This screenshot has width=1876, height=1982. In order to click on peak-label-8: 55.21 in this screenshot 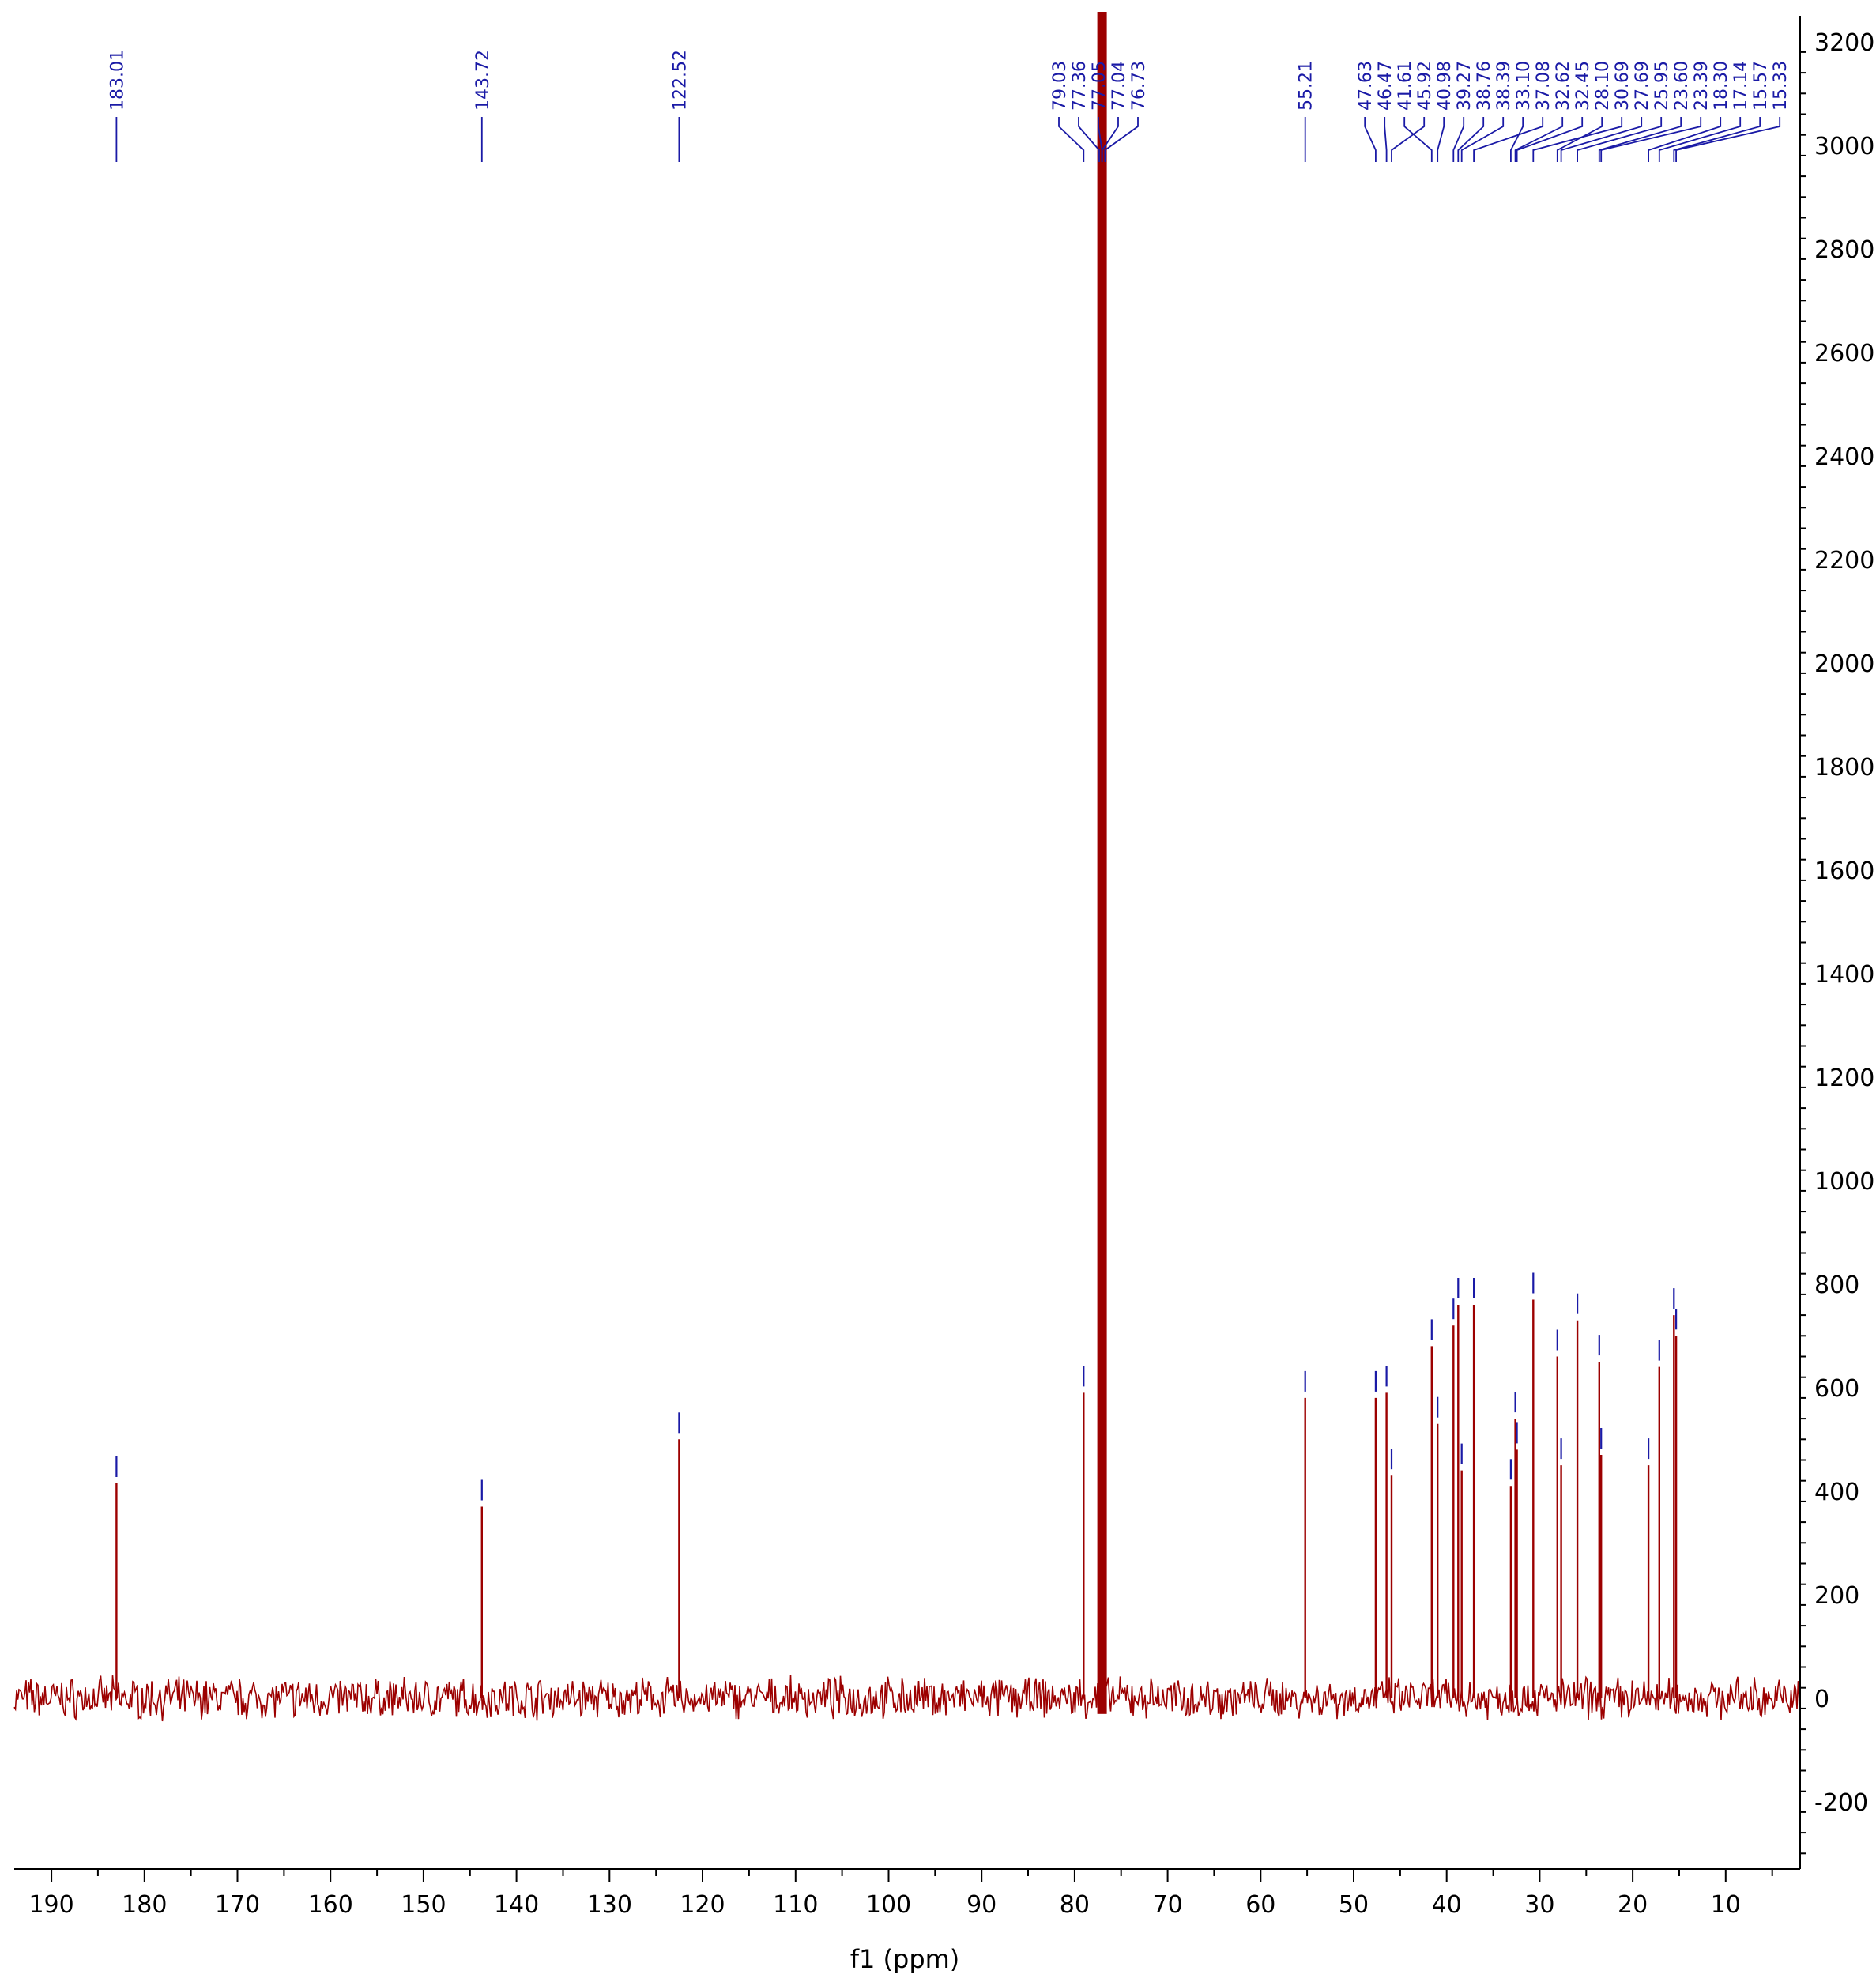, I will do `click(1307, 86)`.